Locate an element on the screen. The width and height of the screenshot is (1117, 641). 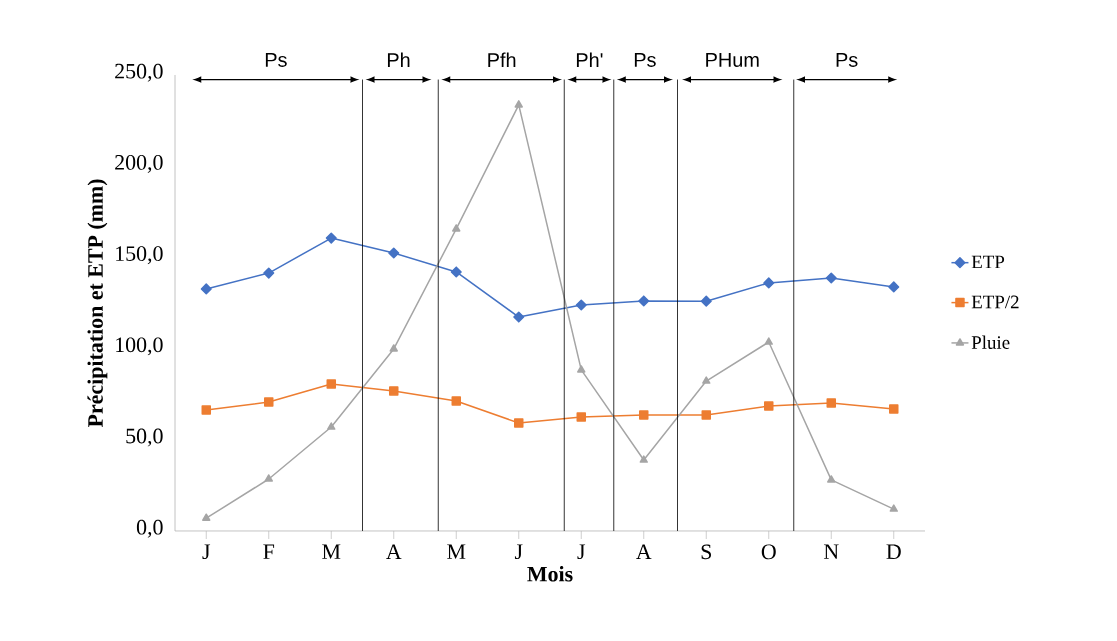
y-tick-label: 250,0 is located at coordinates (139, 72).